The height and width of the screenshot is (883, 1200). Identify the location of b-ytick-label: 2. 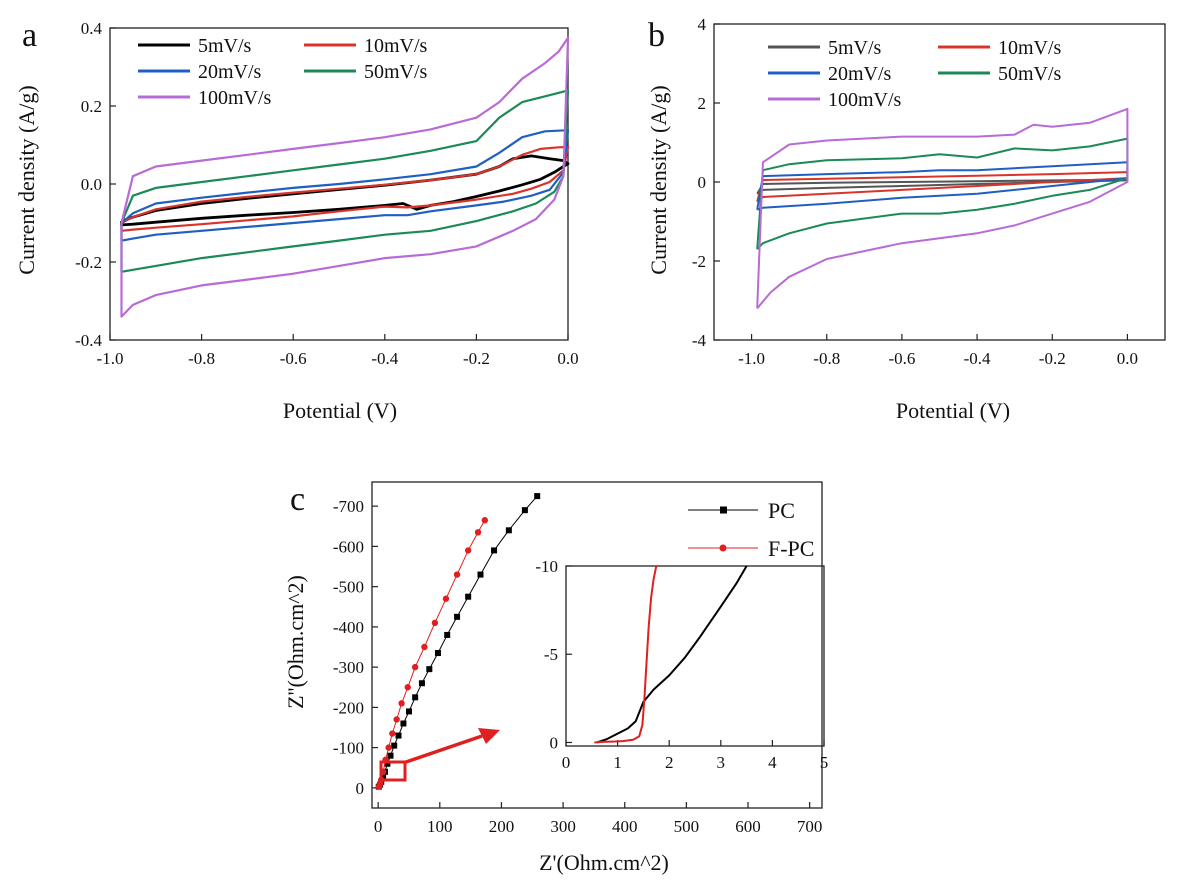
(702, 103).